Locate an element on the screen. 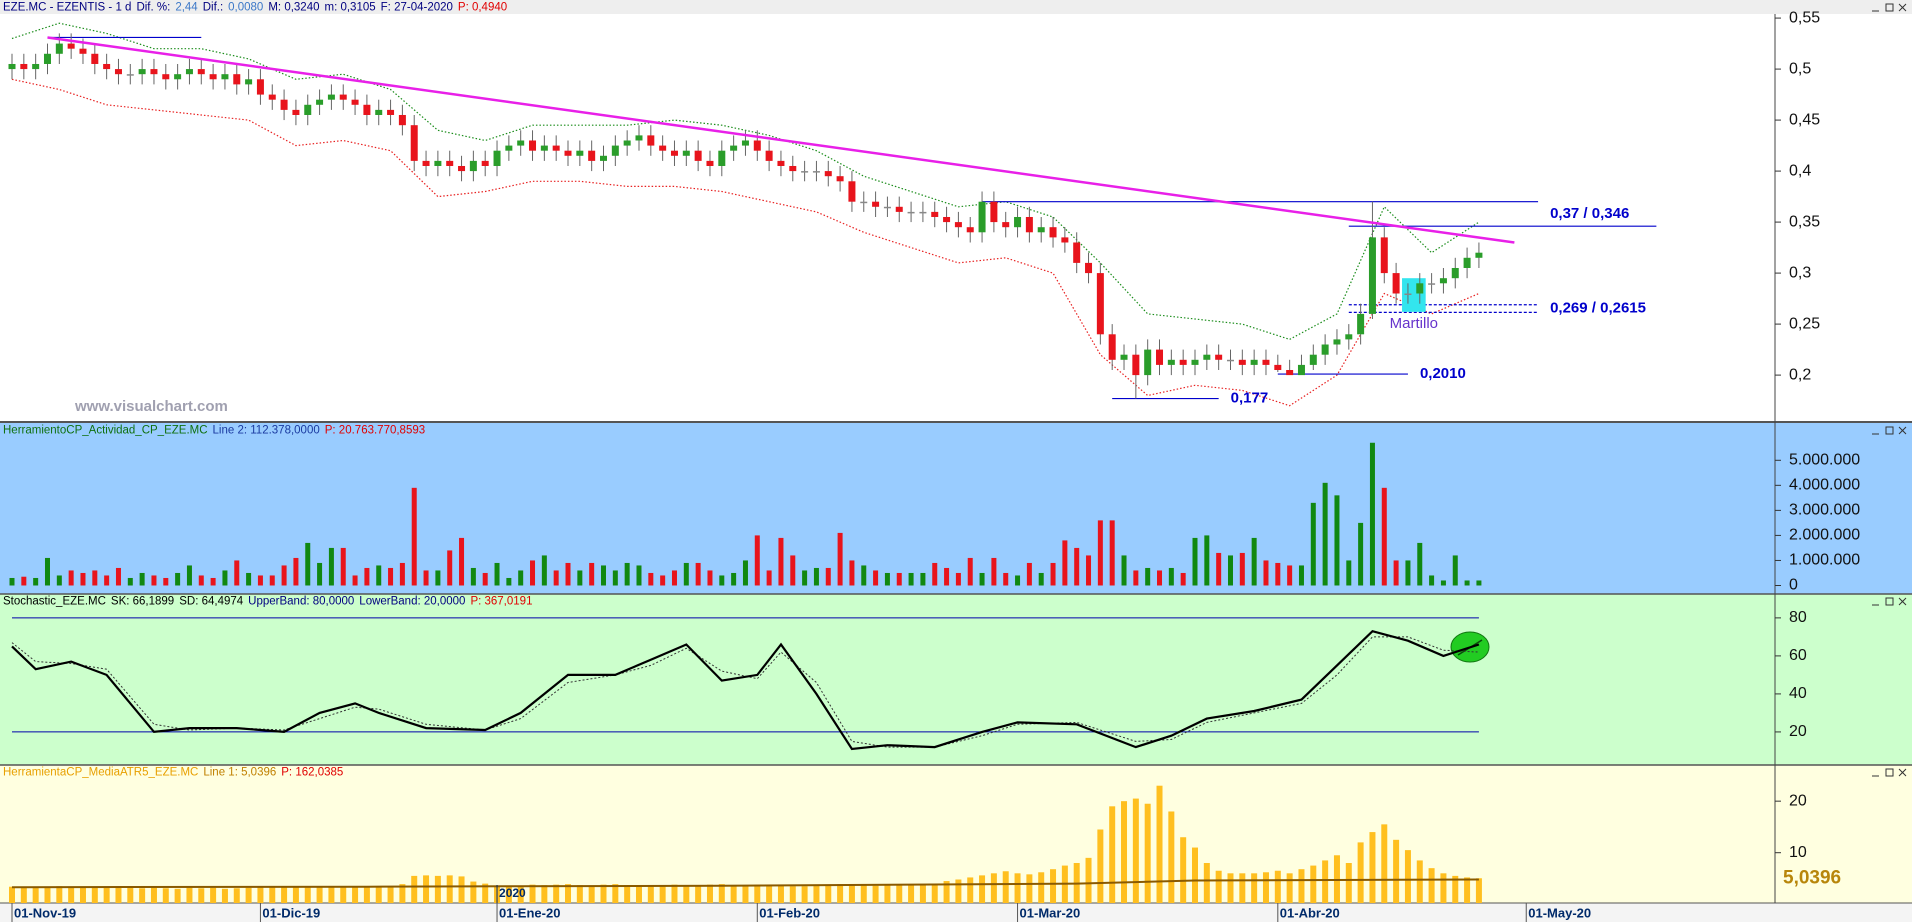  x-tick-label: 01-Abr-20 is located at coordinates (1310, 912).